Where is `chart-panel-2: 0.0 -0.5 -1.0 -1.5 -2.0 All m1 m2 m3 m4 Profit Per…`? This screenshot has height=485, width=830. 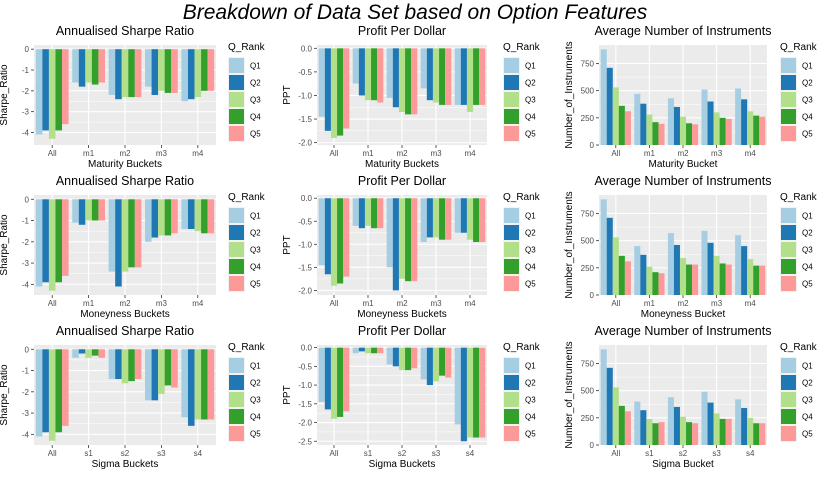 chart-panel-2: 0.0 -0.5 -1.0 -1.5 -2.0 All m1 m2 m3 m4 Profit Per… is located at coordinates (411, 97).